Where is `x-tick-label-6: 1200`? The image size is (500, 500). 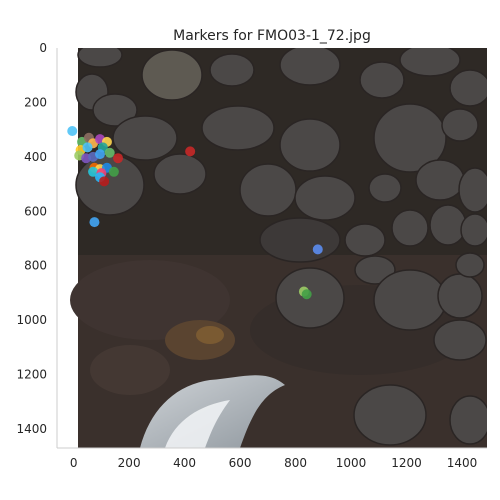
x-tick-label-6: 1200 is located at coordinates (406, 463).